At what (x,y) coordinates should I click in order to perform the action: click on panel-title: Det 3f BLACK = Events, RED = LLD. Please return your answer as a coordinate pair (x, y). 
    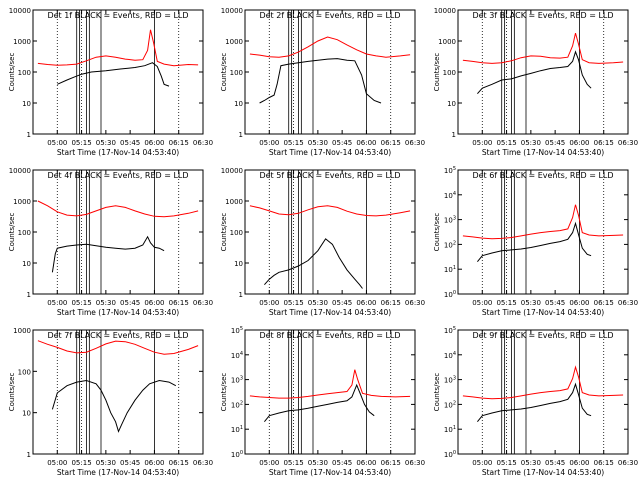
    Looking at the image, I should click on (542, 15).